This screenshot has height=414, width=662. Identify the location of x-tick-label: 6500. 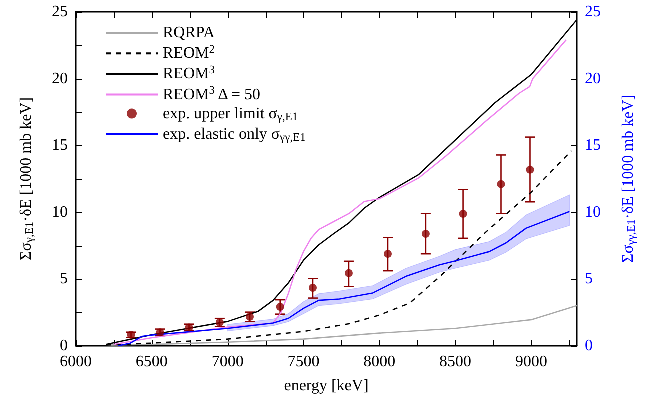
(152, 362).